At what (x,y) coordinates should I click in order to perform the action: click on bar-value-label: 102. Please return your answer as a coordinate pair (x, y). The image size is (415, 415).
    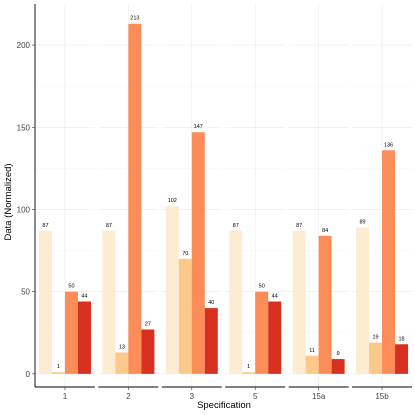
    Looking at the image, I should click on (172, 201).